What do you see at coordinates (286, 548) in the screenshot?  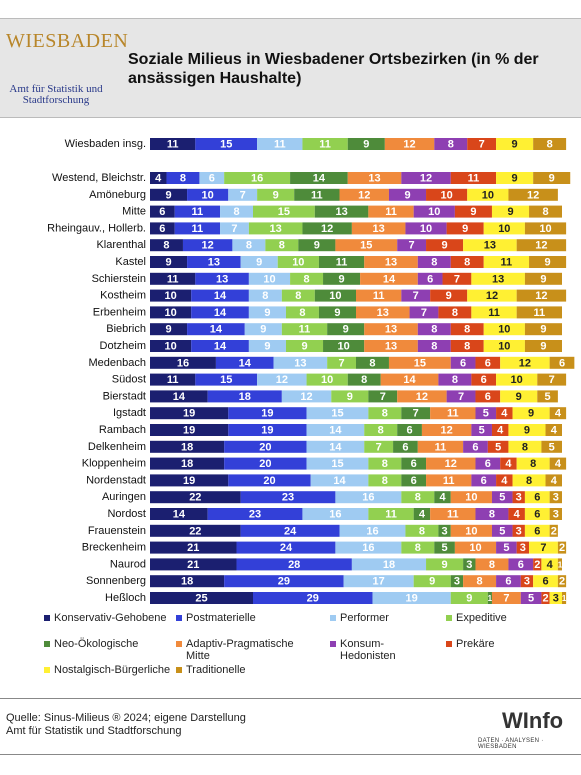 I see `data-label: 24` at bounding box center [286, 548].